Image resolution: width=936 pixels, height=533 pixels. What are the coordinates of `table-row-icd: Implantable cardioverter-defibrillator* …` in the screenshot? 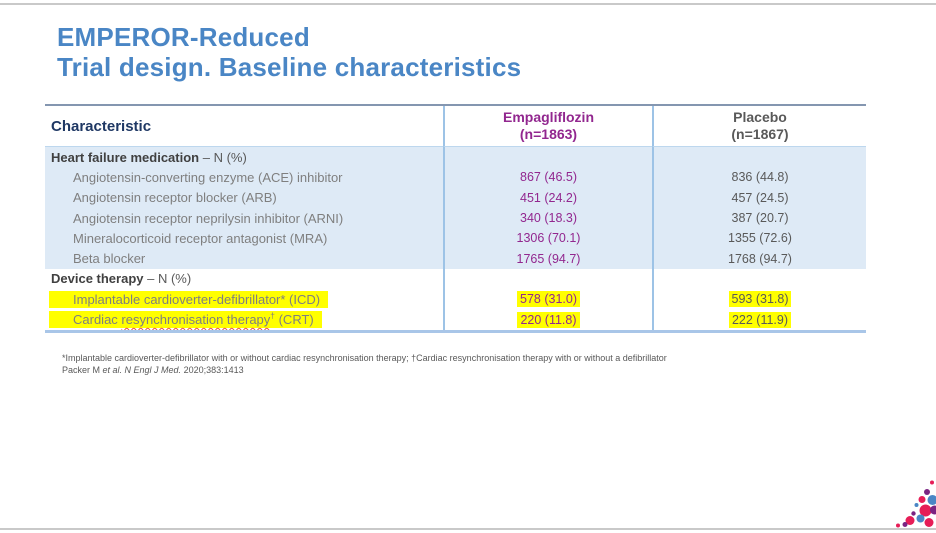 It's located at (455, 299).